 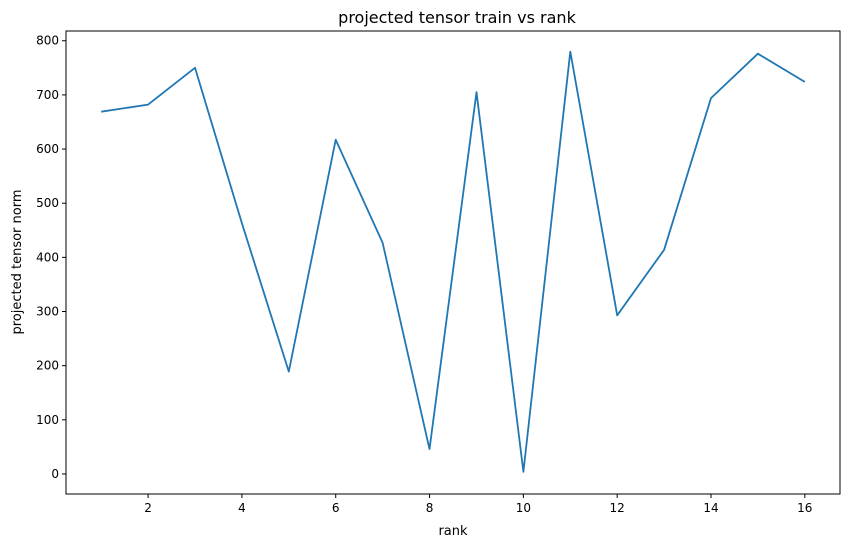 I want to click on x-axis-label: rank, so click(x=453, y=531).